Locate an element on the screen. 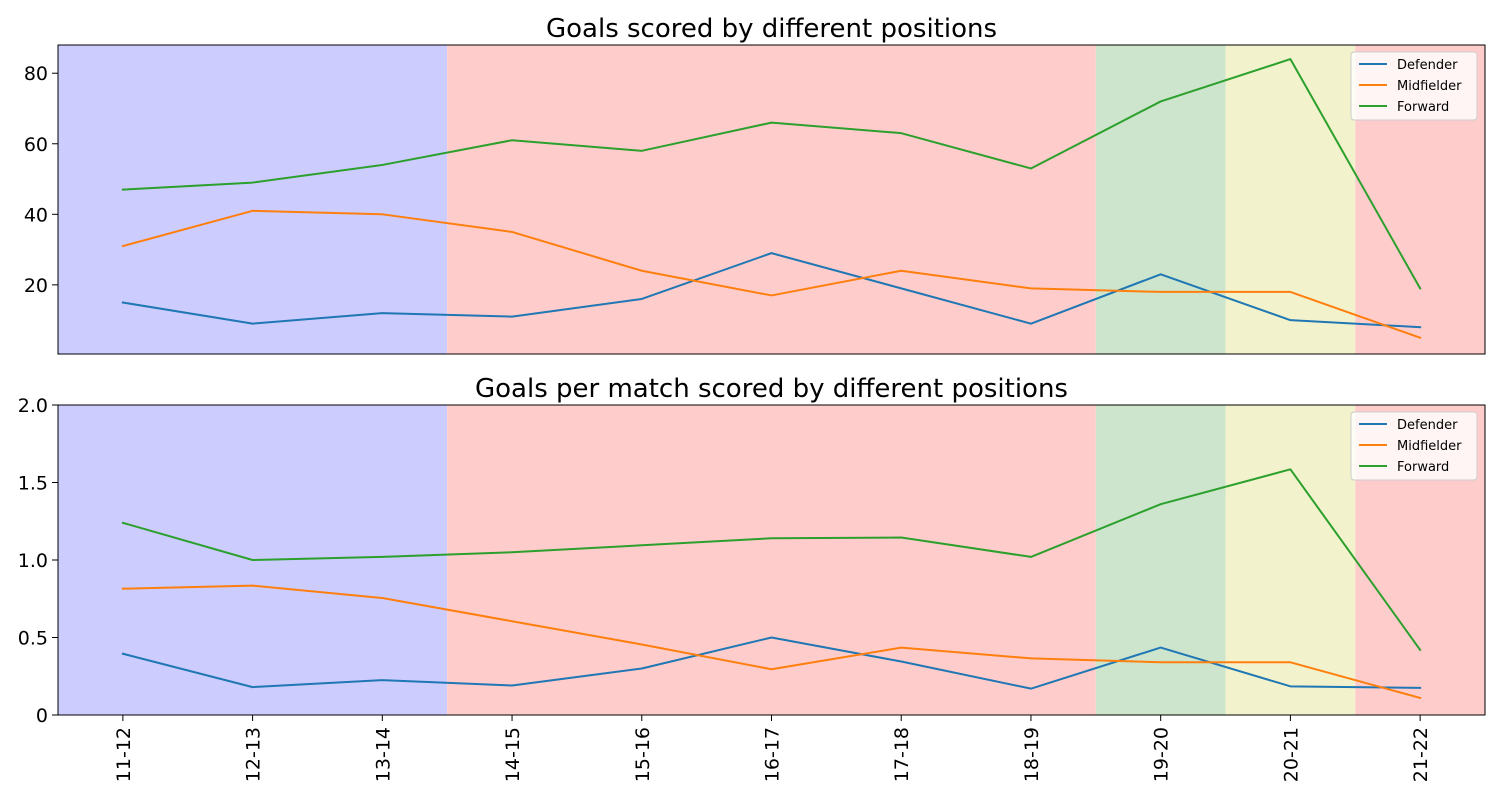 The width and height of the screenshot is (1500, 800). y-tick-label: 0 is located at coordinates (42, 716).